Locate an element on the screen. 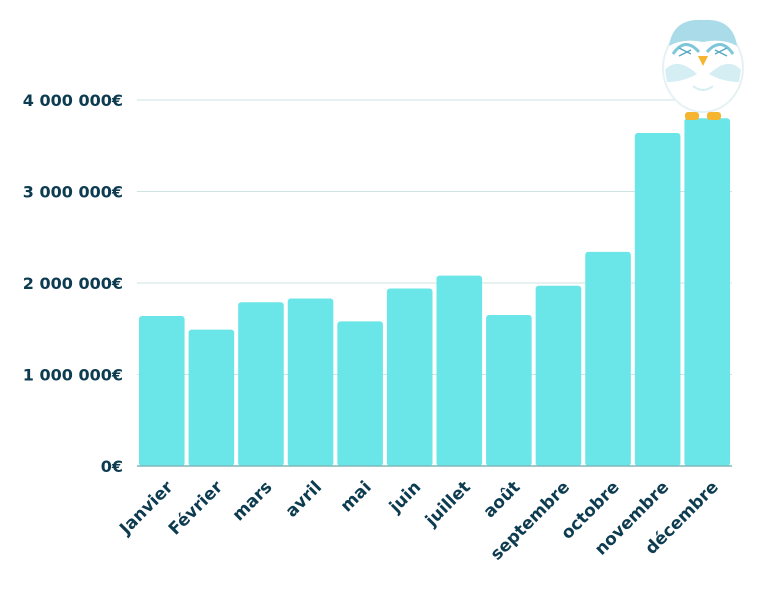 This screenshot has height=593, width=759. y-tick-label: 0€ is located at coordinates (112, 466).